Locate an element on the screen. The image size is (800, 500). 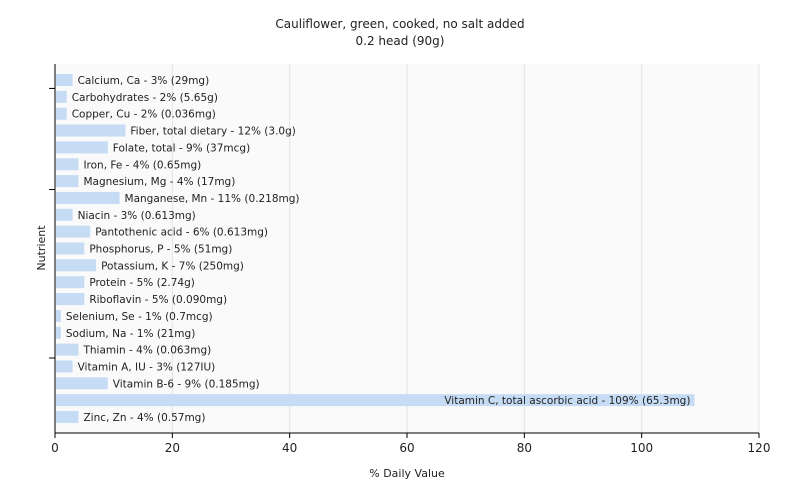
bar-label-20: Zinc, Zn - 4% (0.57mg) is located at coordinates (144, 418).